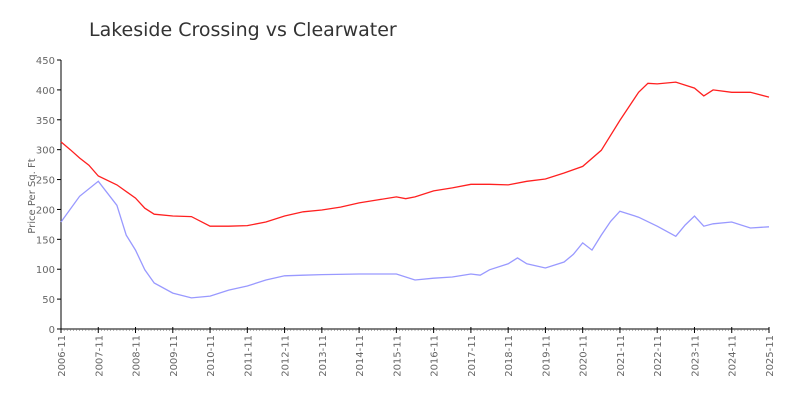  I want to click on x-tick-label: 2010-11, so click(211, 356).